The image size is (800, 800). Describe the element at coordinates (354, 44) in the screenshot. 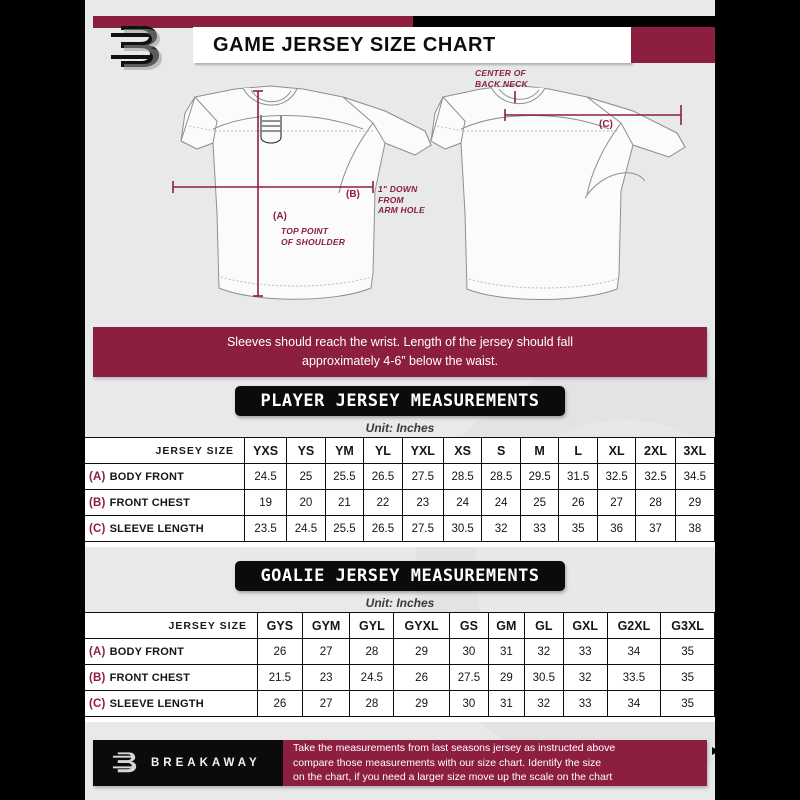

I see `page-title: GAME JERSEY SIZE CHART` at that location.